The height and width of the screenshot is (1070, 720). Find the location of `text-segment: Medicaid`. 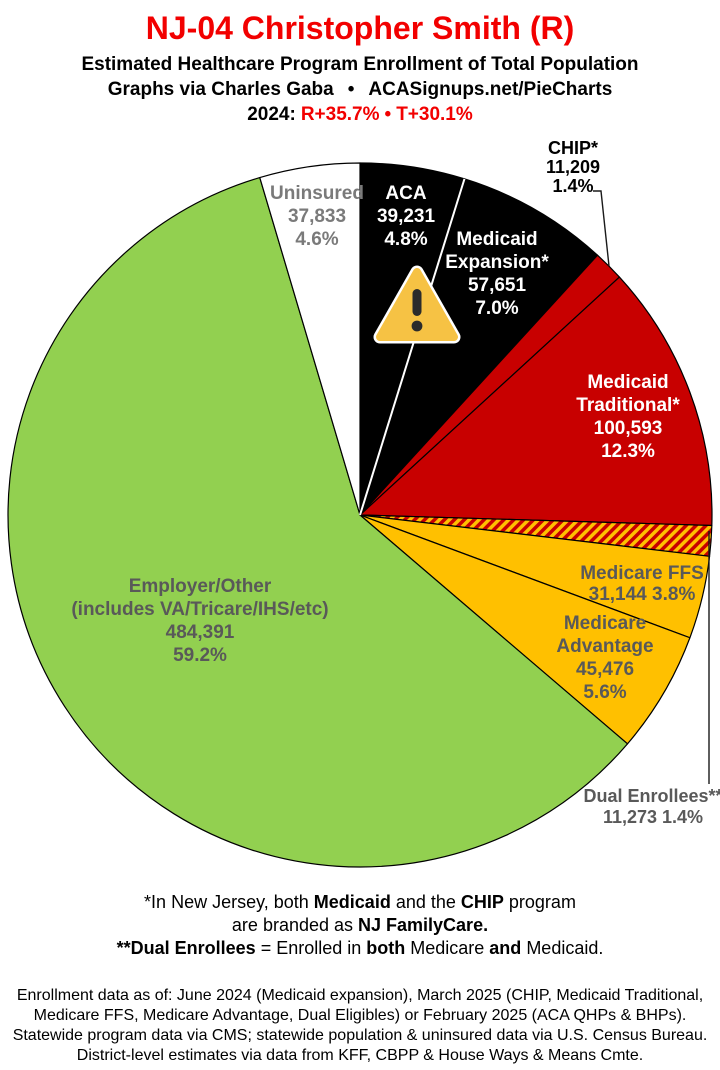

text-segment: Medicaid is located at coordinates (352, 902).